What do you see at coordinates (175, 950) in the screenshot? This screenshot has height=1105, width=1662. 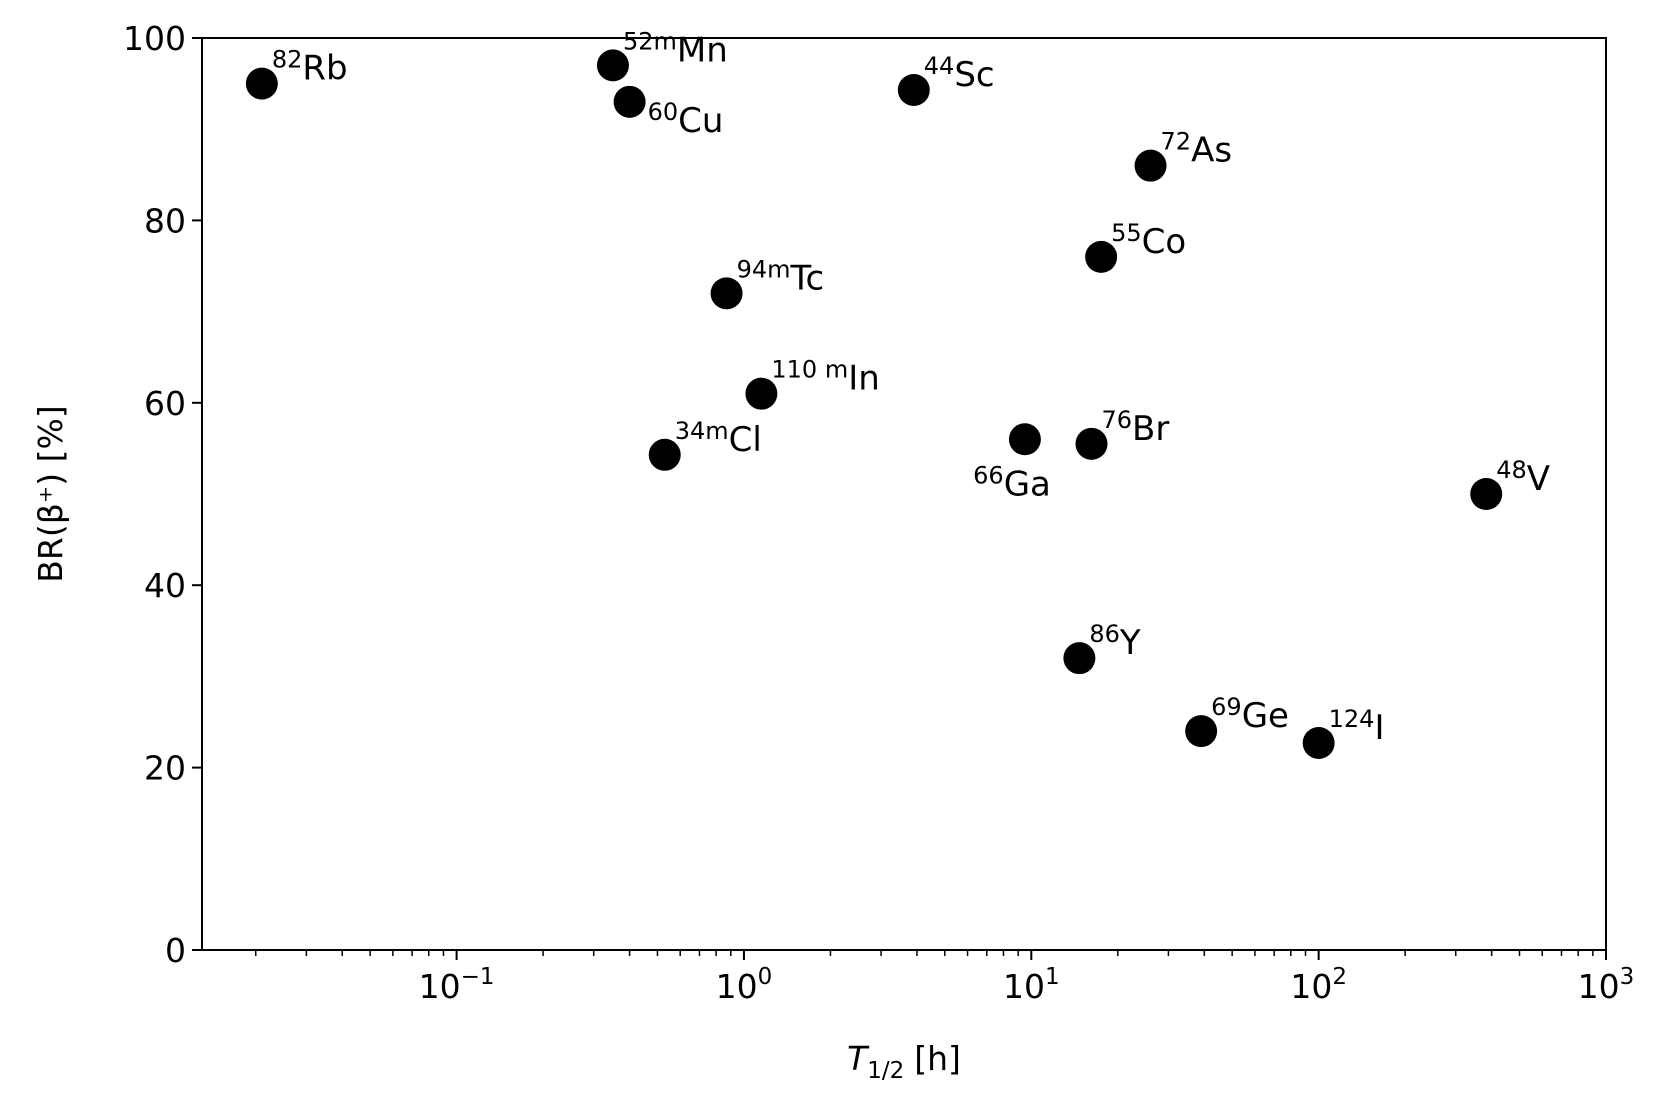 I see `y-tick-label: 0` at bounding box center [175, 950].